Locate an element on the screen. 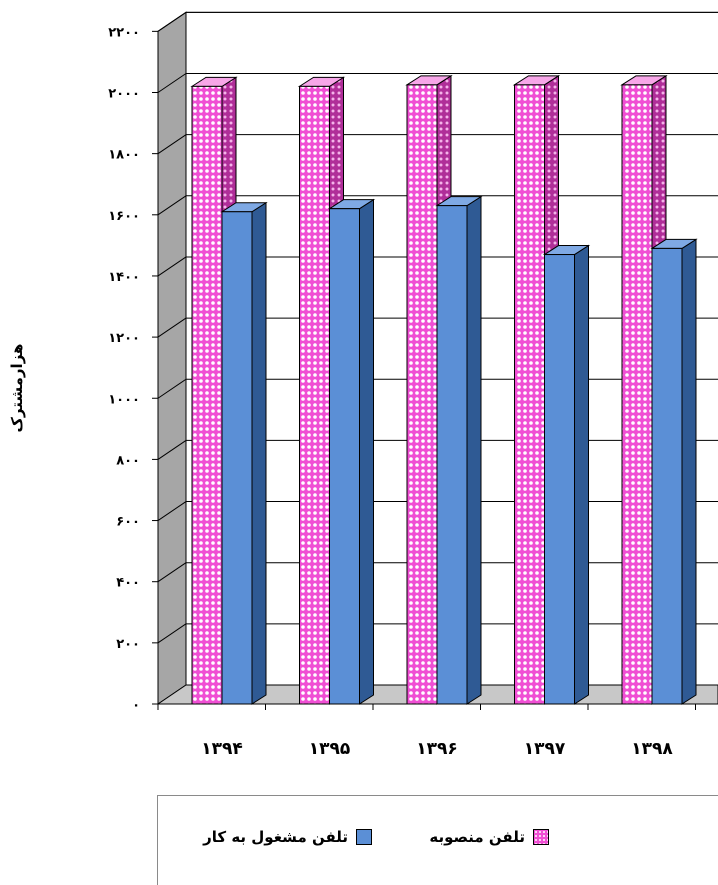  y-axis-title: هزارمشترک is located at coordinates (17, 388).